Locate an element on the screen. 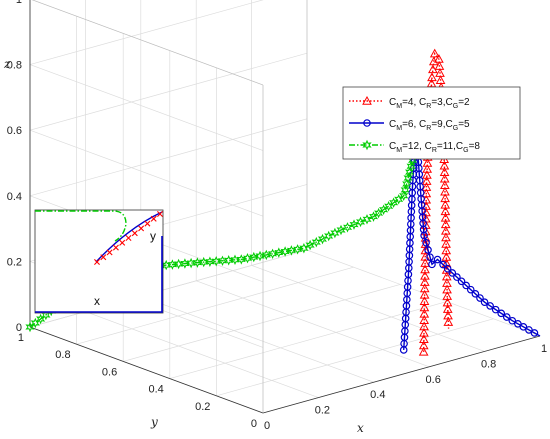 This screenshot has height=439, width=550. legend-text: =11,C is located at coordinates (450, 146).